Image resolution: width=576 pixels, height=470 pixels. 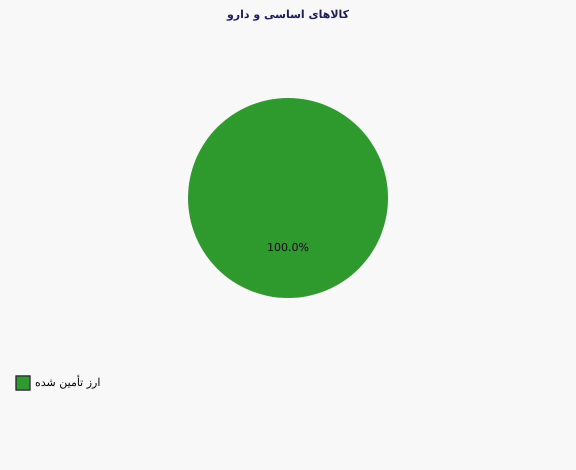 What do you see at coordinates (288, 14) in the screenshot?
I see `chart-title: کالاهای اساسی و دارو` at bounding box center [288, 14].